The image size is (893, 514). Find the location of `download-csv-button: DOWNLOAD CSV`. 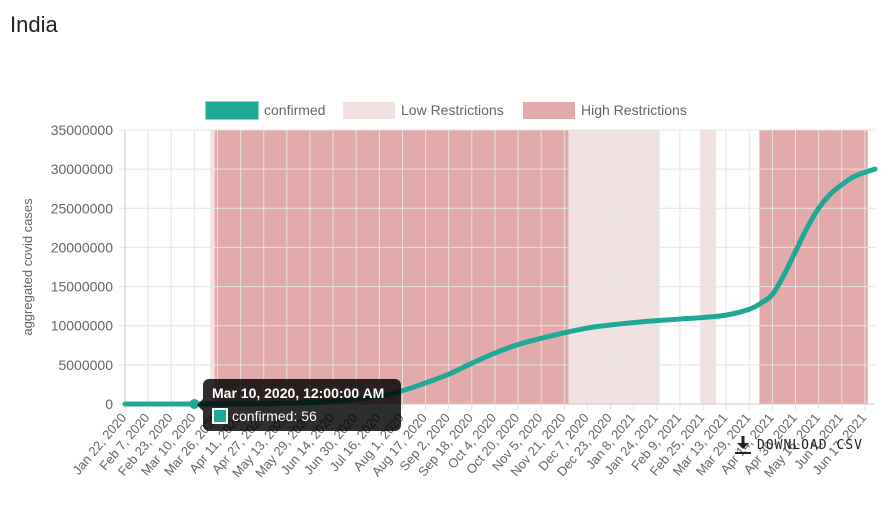

download-csv-button: DOWNLOAD CSV is located at coordinates (798, 445).